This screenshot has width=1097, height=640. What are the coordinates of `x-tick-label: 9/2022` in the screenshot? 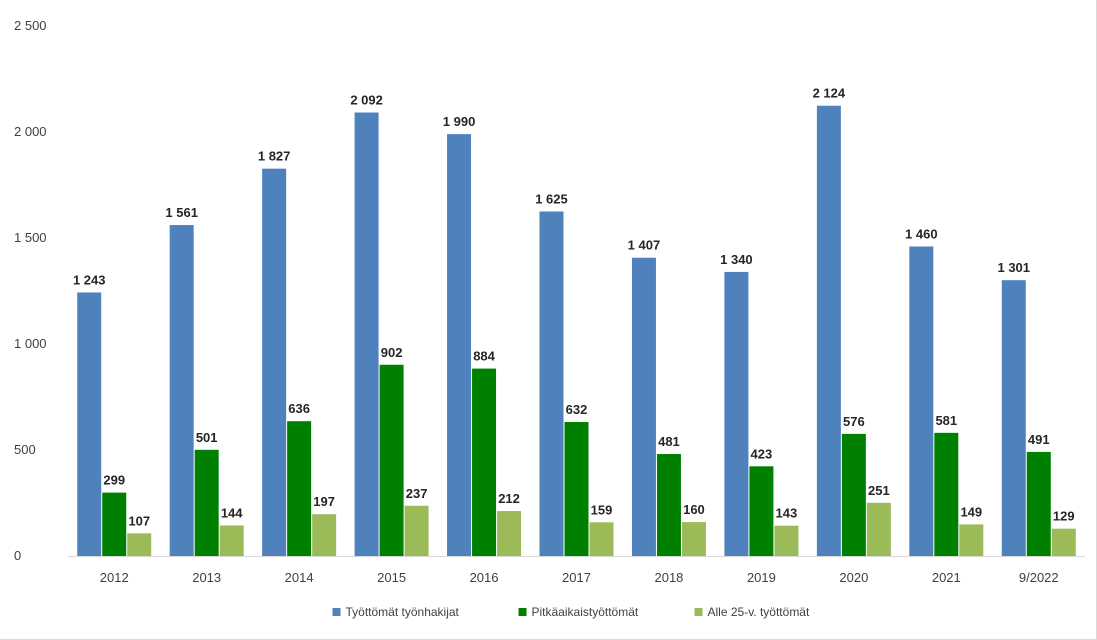 It's located at (1039, 577).